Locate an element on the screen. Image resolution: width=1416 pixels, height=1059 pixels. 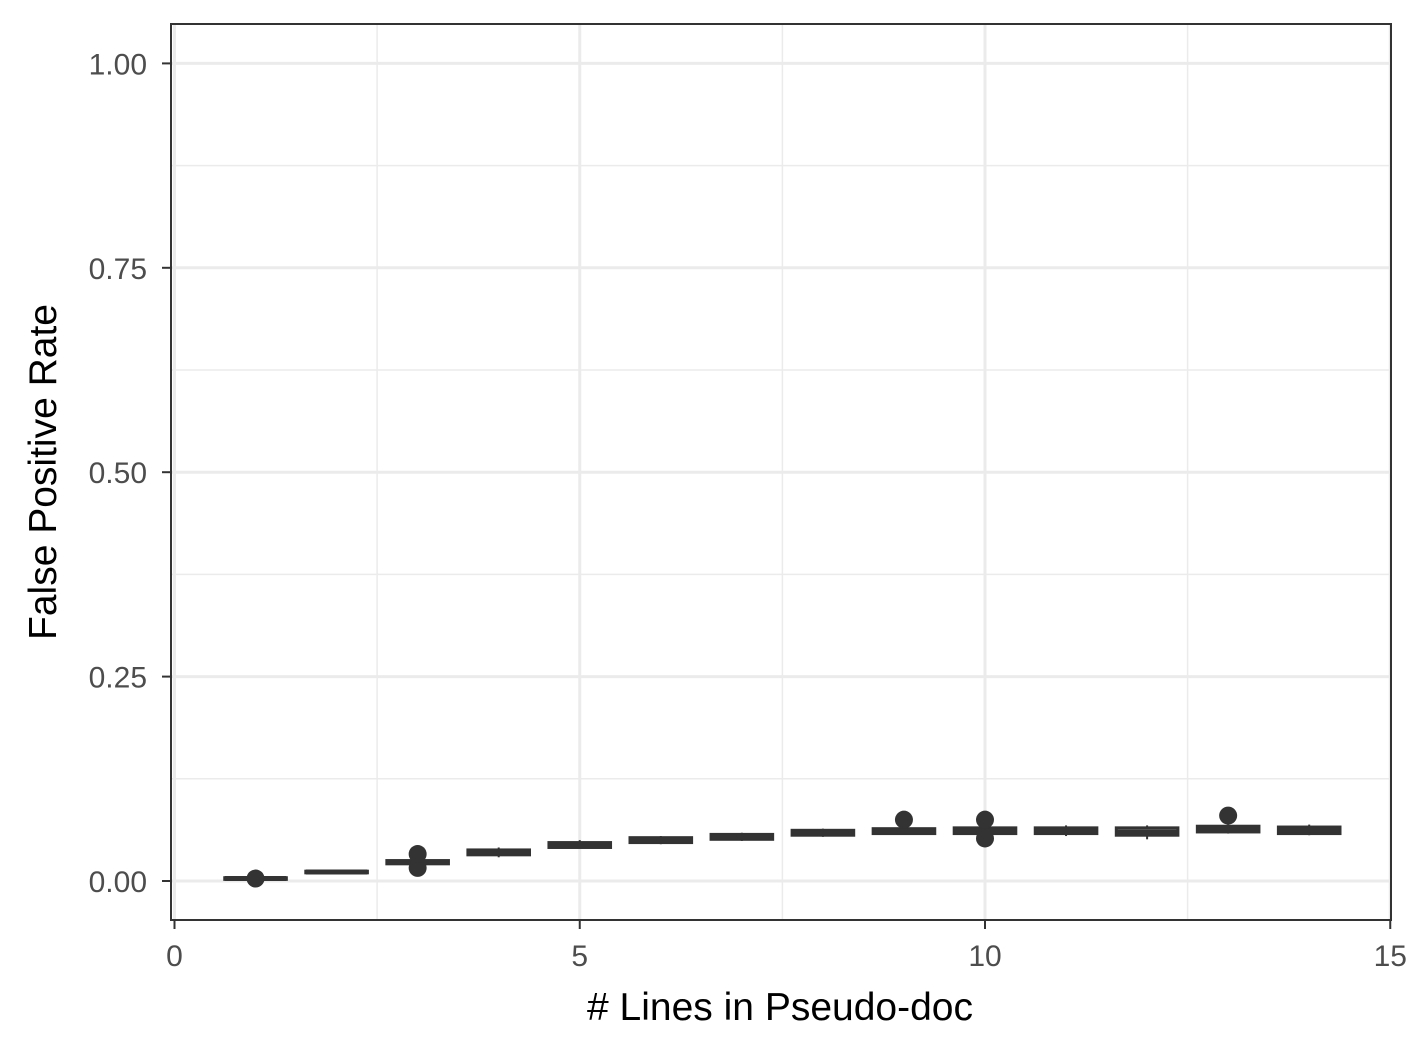
x-tick-label: 0 is located at coordinates (174, 956).